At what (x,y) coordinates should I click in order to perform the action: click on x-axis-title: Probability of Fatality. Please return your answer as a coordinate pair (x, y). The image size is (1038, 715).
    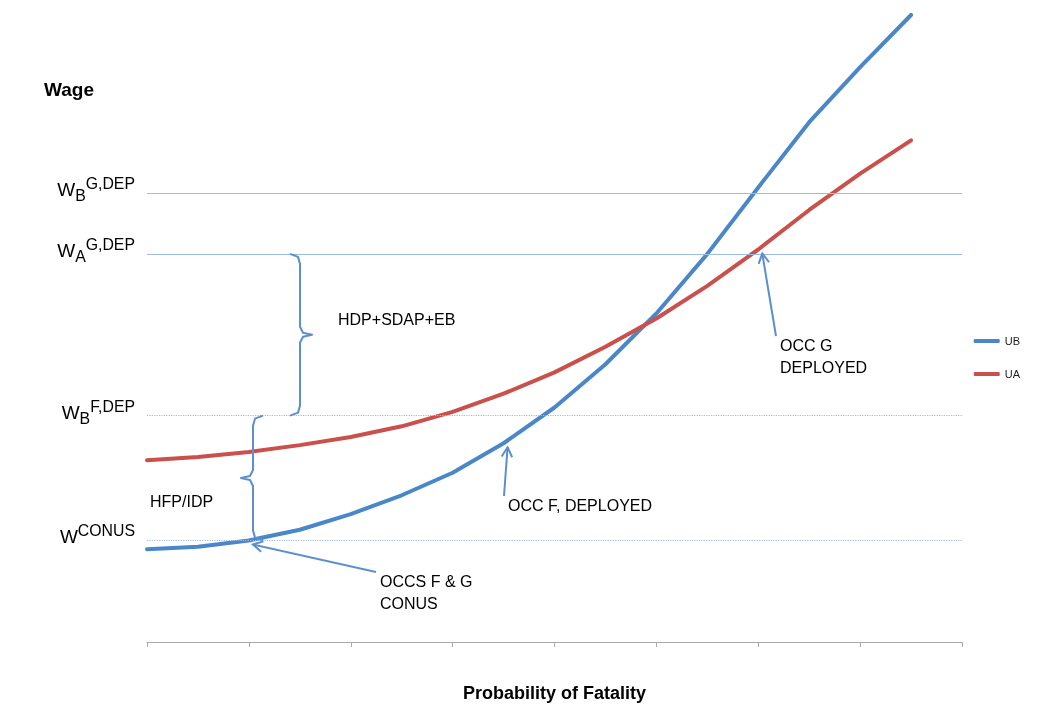
    Looking at the image, I should click on (554, 693).